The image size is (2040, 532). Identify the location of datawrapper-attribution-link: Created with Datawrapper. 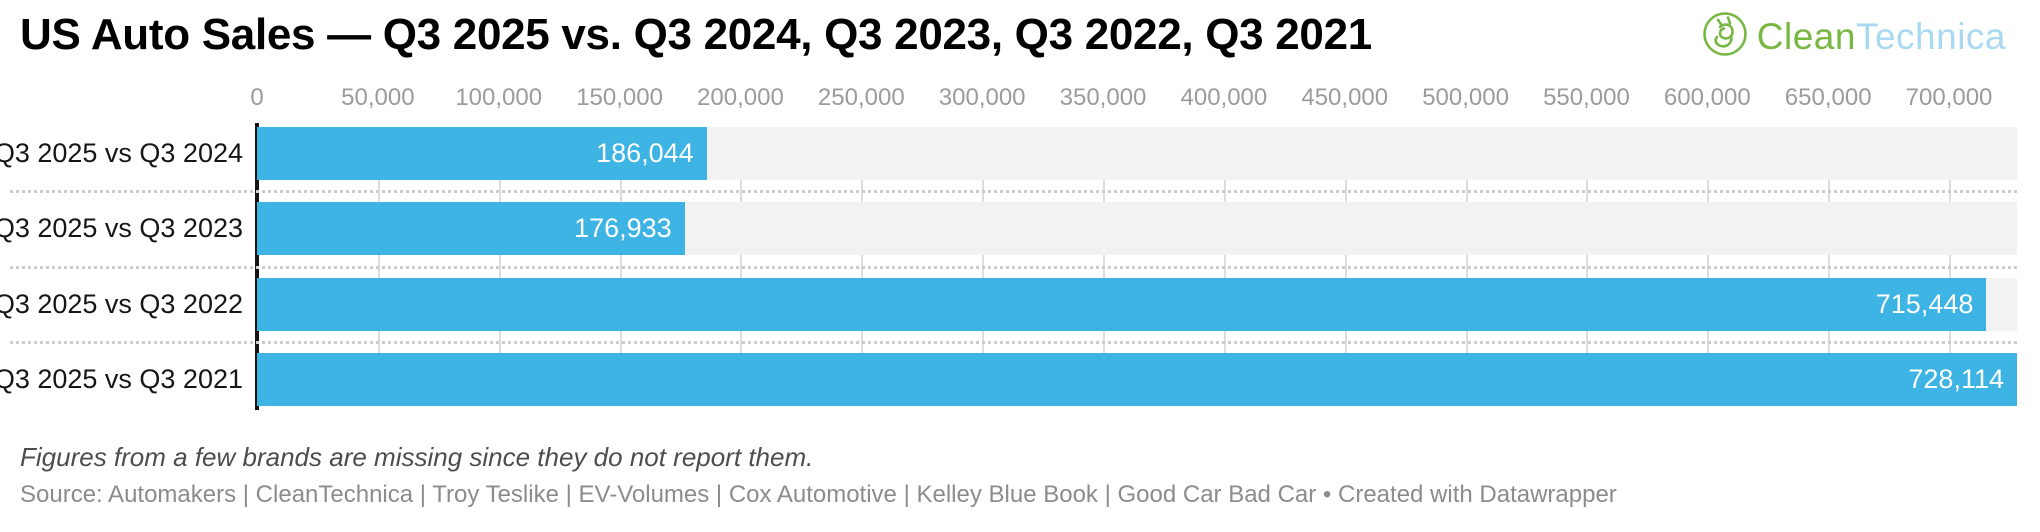
(1477, 494).